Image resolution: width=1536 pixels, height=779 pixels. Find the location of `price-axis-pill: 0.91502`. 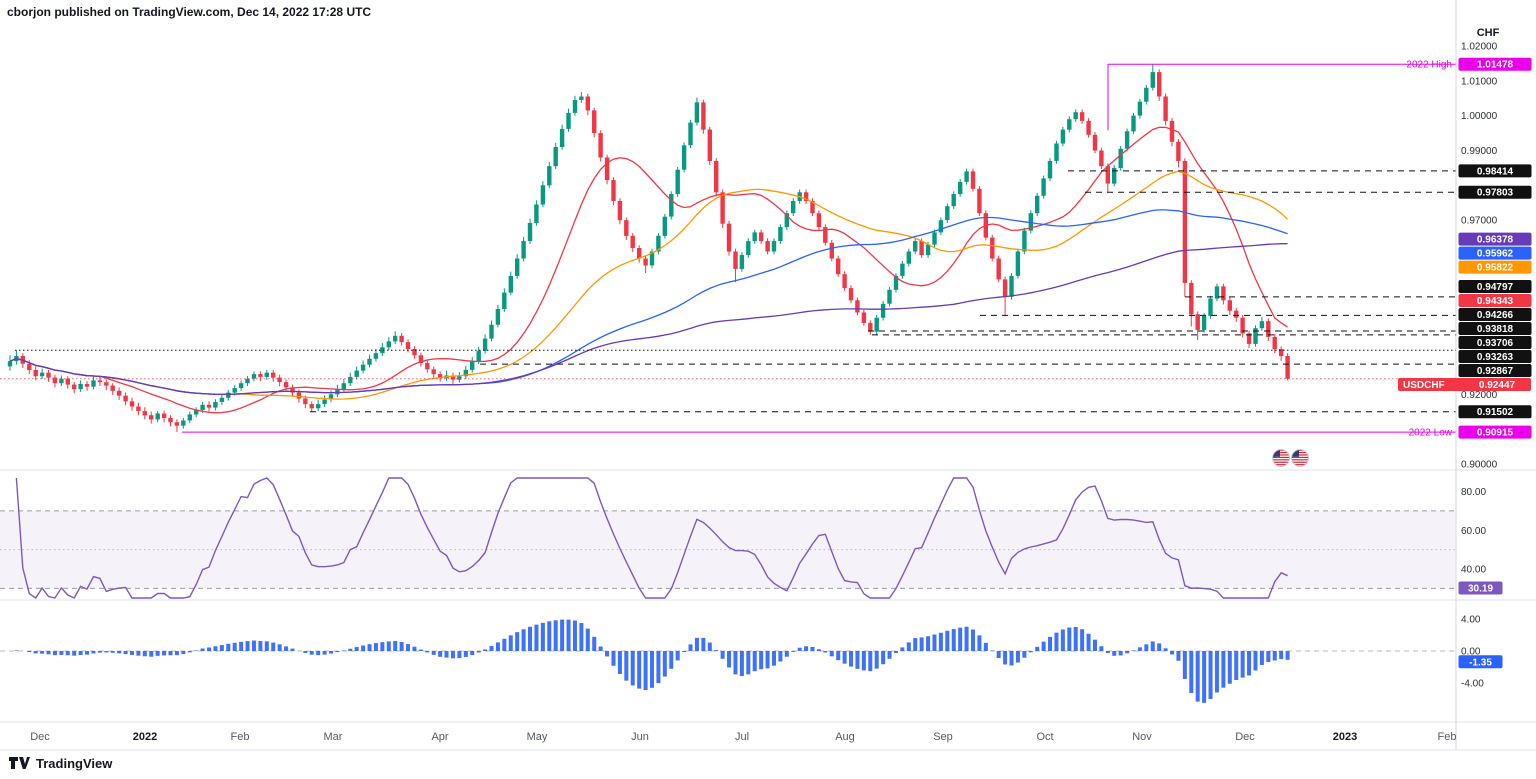

price-axis-pill: 0.91502 is located at coordinates (1495, 412).